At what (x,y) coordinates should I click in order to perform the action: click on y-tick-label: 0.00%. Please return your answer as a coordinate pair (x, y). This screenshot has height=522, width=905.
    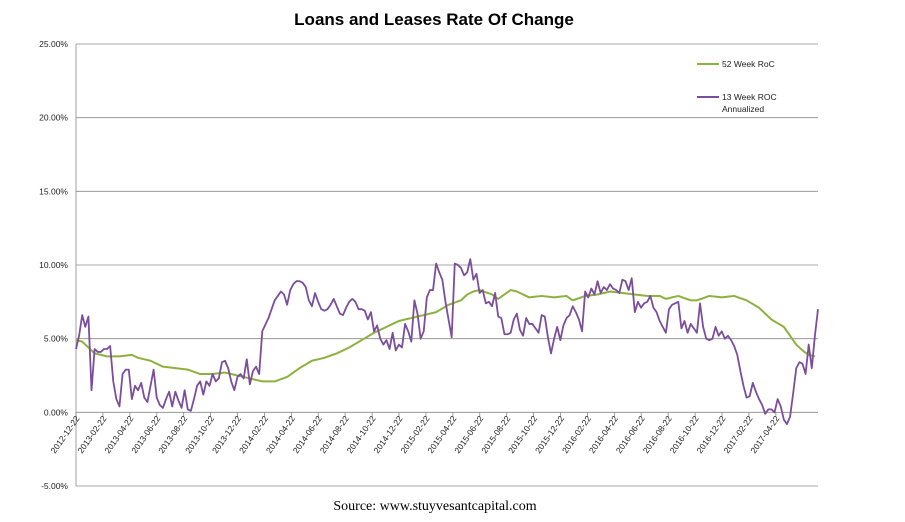
    Looking at the image, I should click on (56, 412).